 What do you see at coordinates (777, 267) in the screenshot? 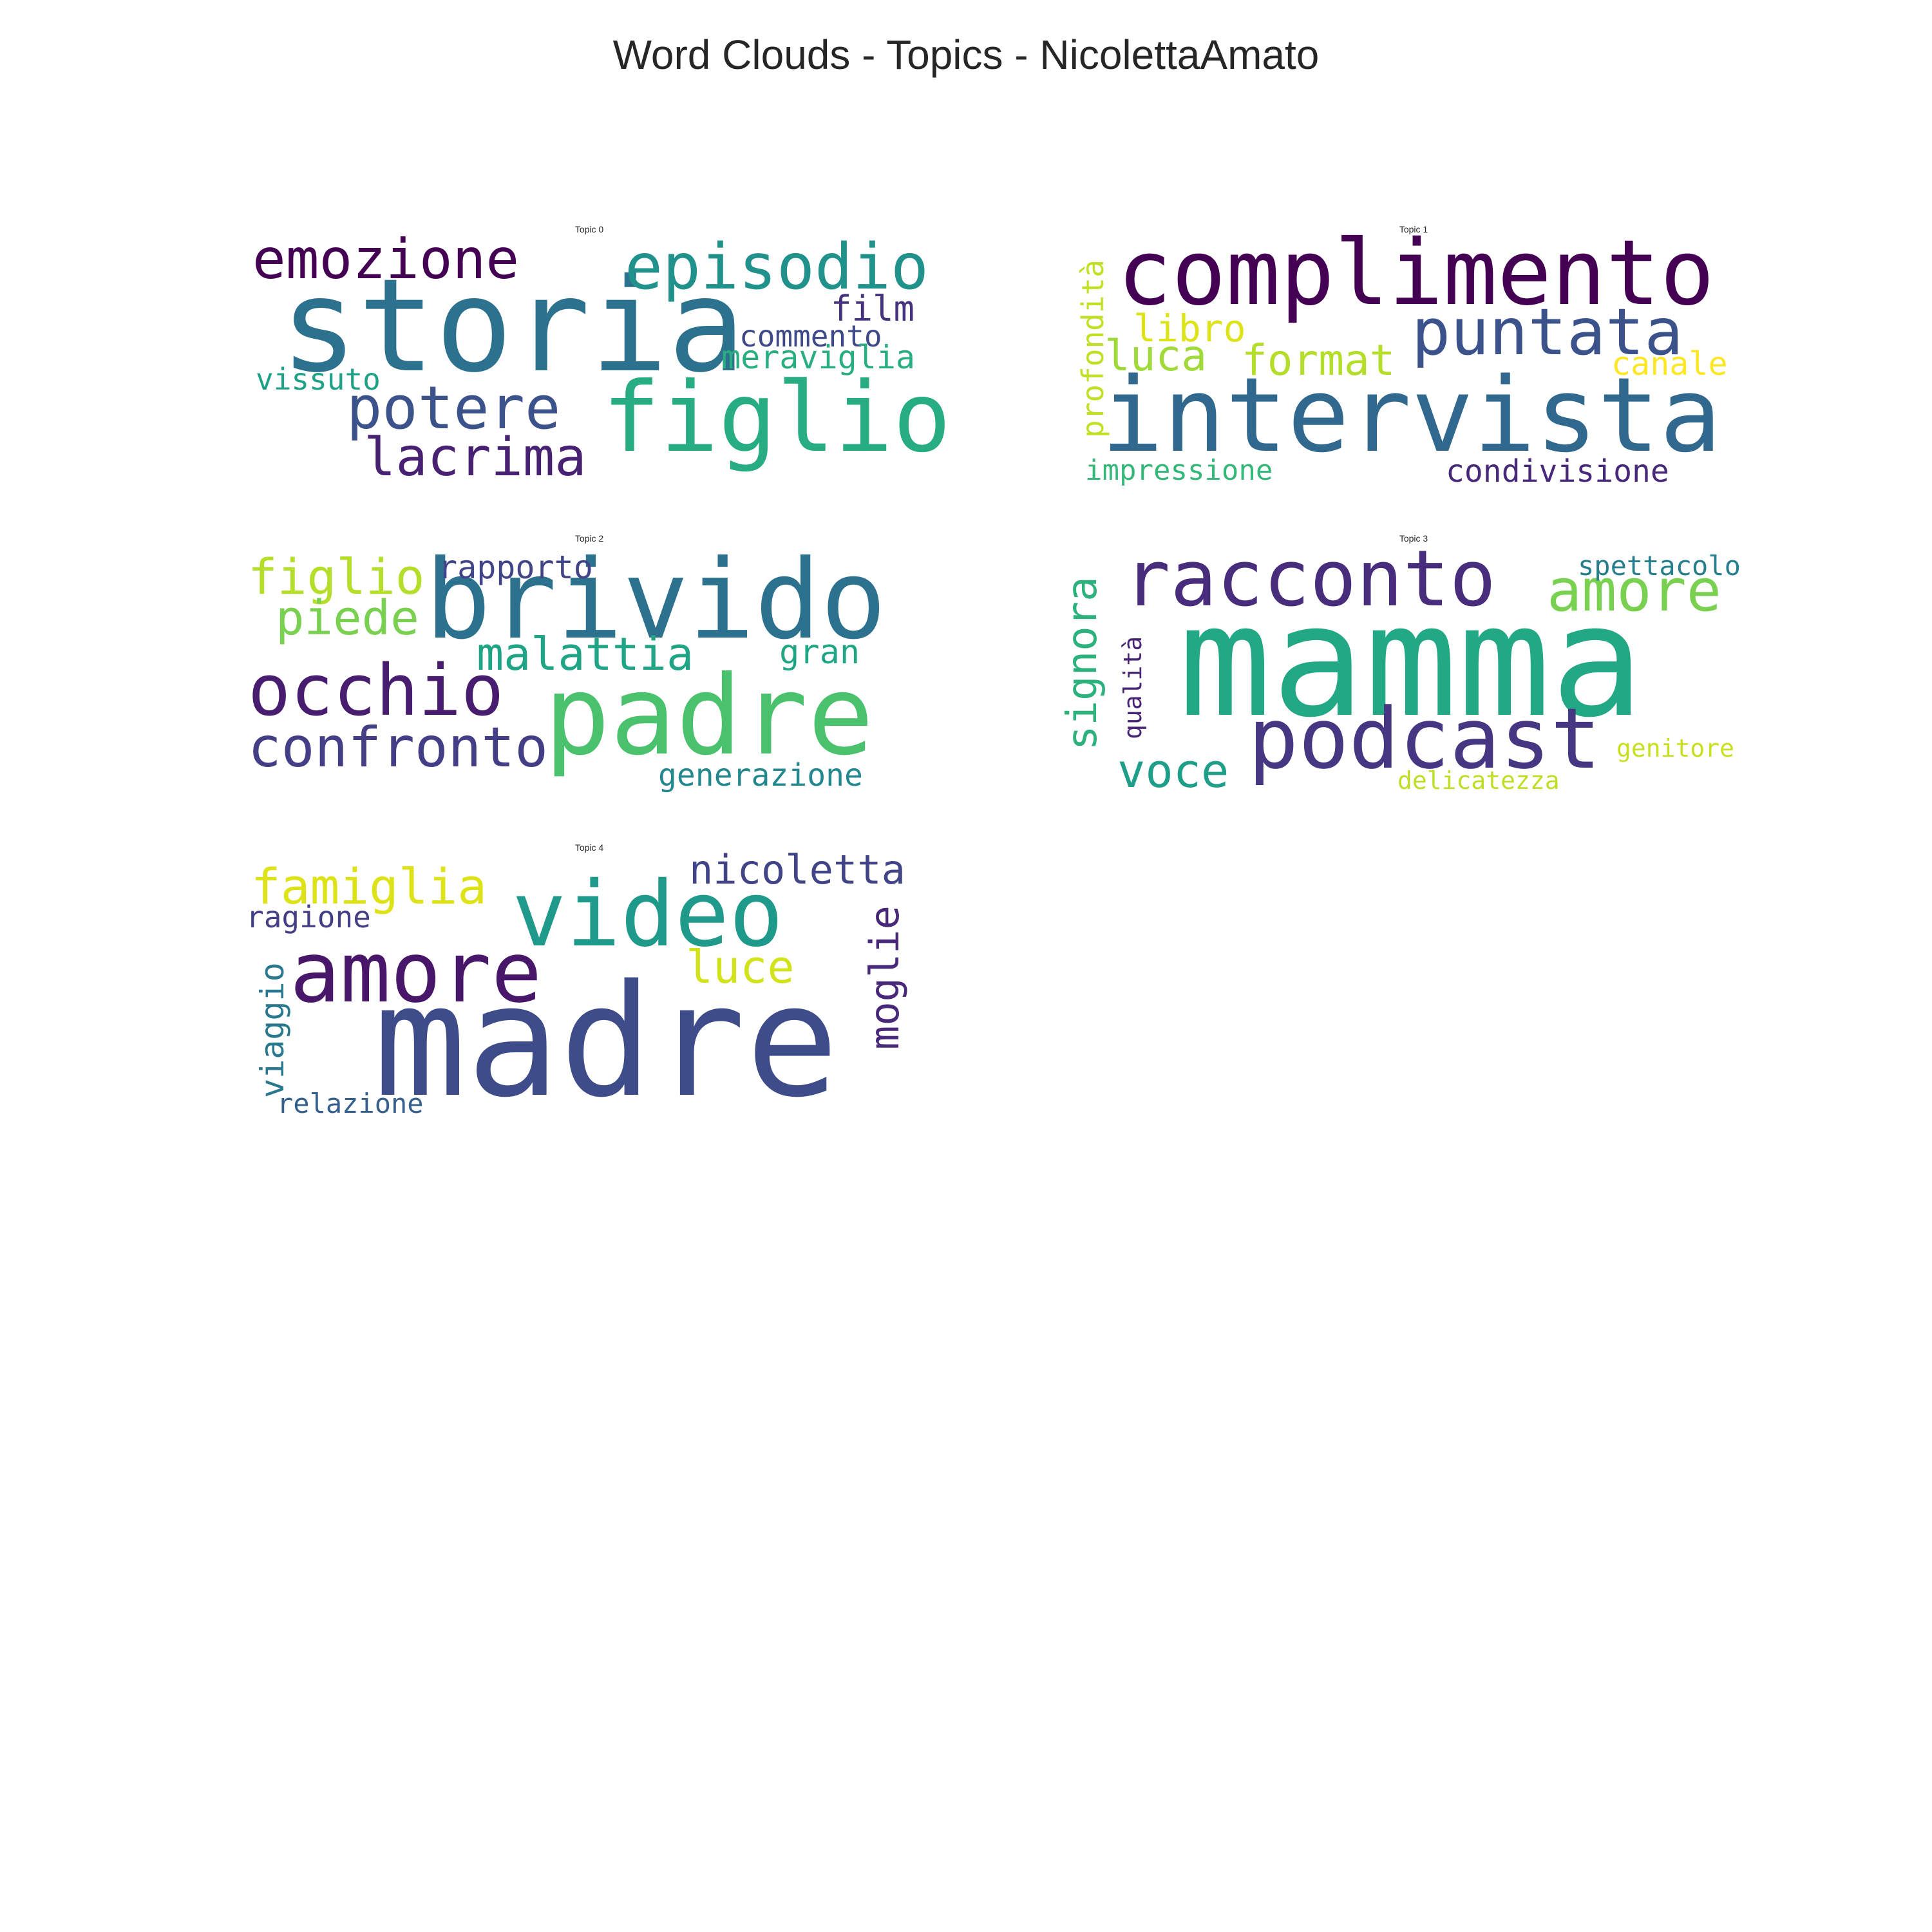
I see `cloud-word: episodio` at bounding box center [777, 267].